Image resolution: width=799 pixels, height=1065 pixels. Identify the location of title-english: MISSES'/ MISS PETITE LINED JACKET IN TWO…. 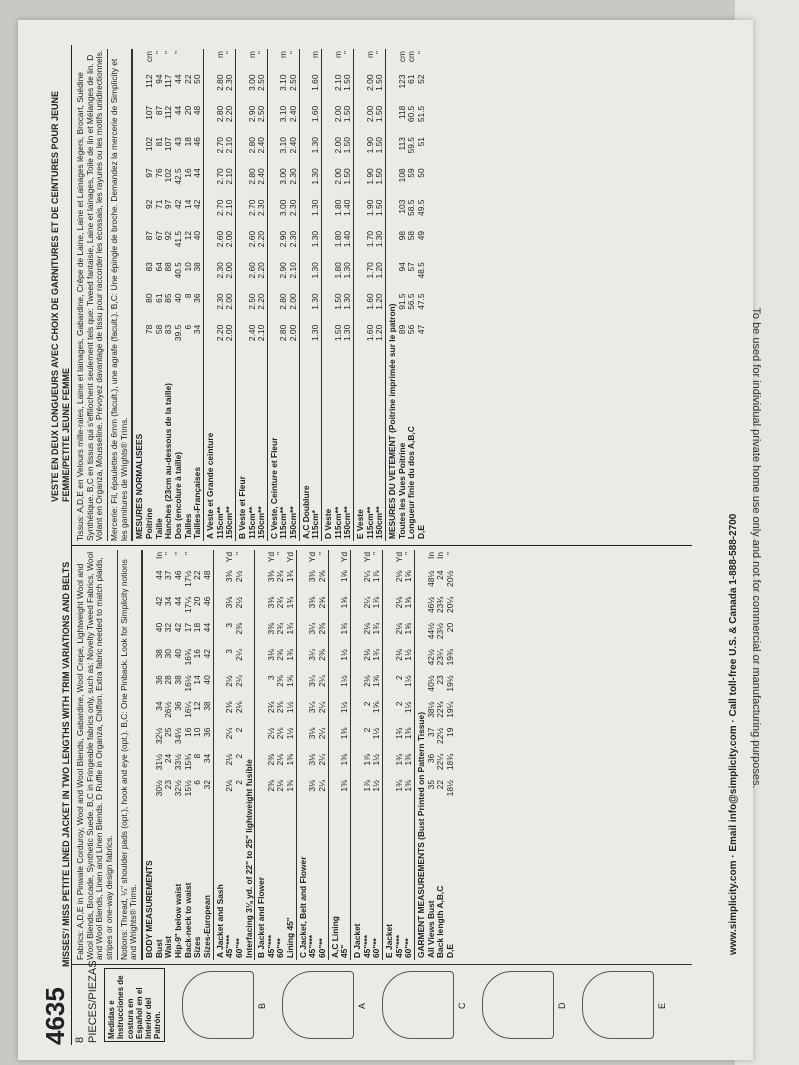
(65, 764).